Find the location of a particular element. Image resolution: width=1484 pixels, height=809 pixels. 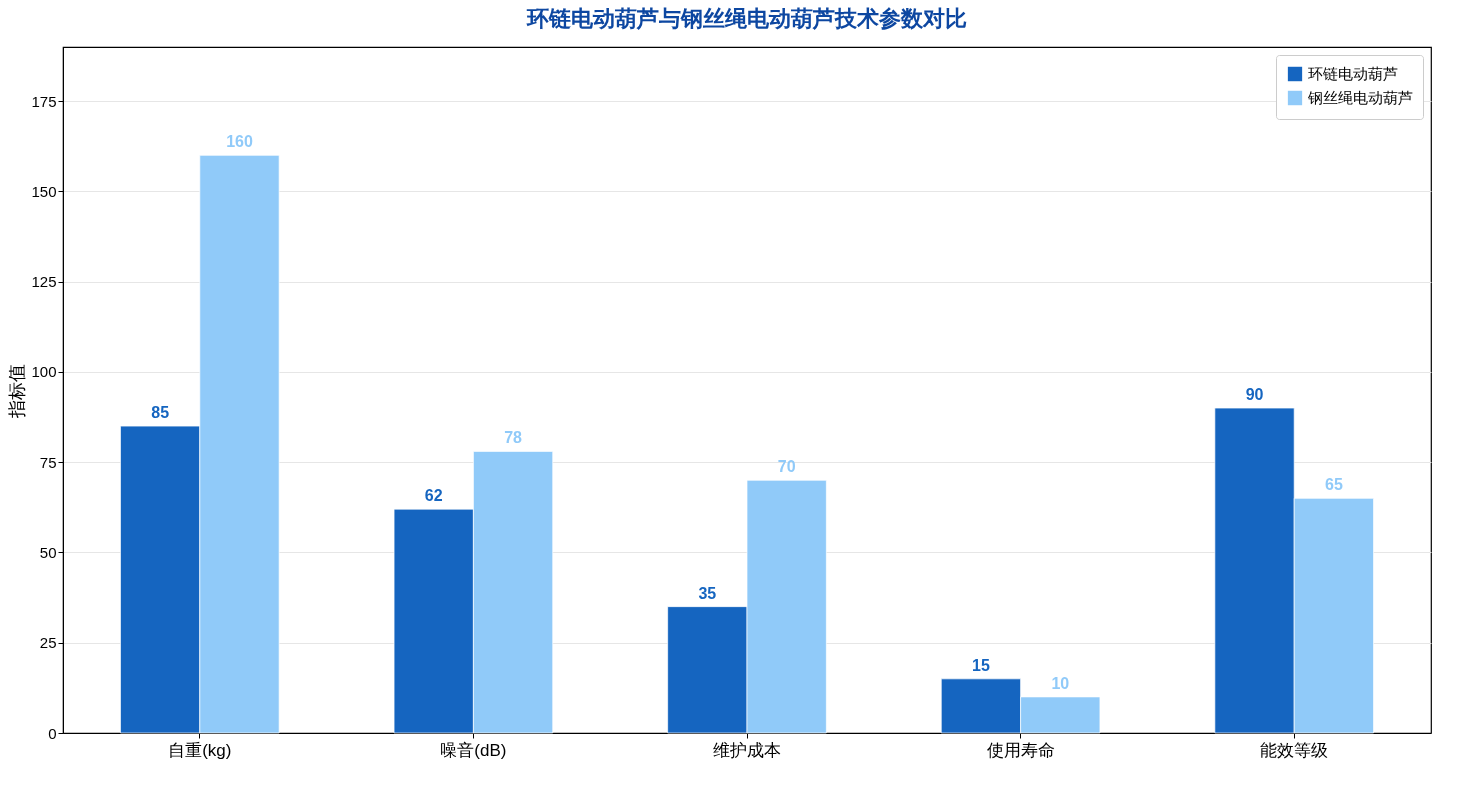

data-label: 78 is located at coordinates (513, 438).